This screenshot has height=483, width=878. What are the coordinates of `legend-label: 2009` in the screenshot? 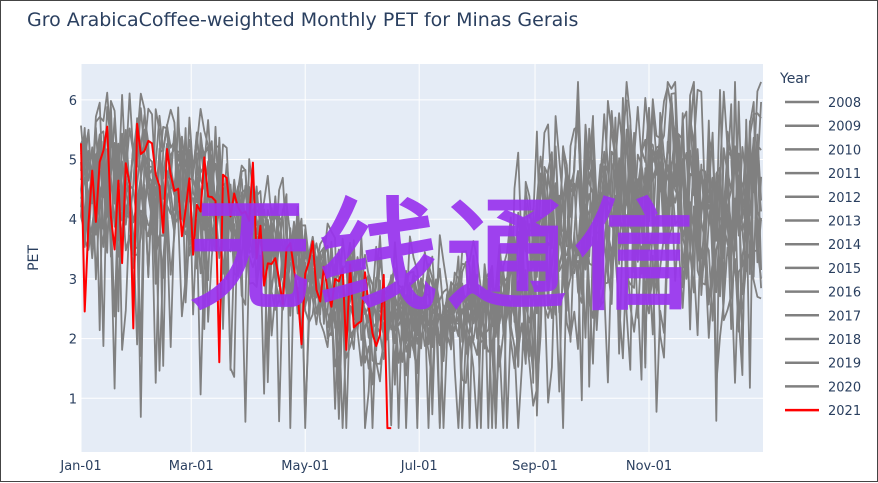 It's located at (844, 127).